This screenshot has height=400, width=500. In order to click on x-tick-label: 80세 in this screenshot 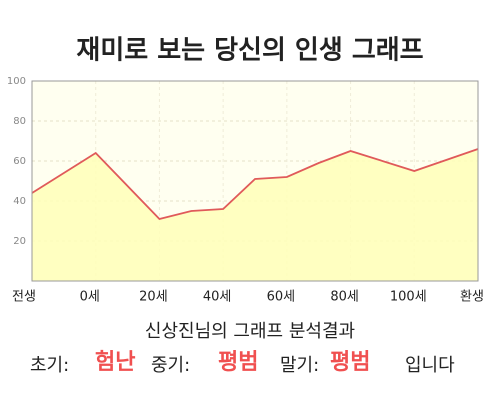, I will do `click(344, 297)`.